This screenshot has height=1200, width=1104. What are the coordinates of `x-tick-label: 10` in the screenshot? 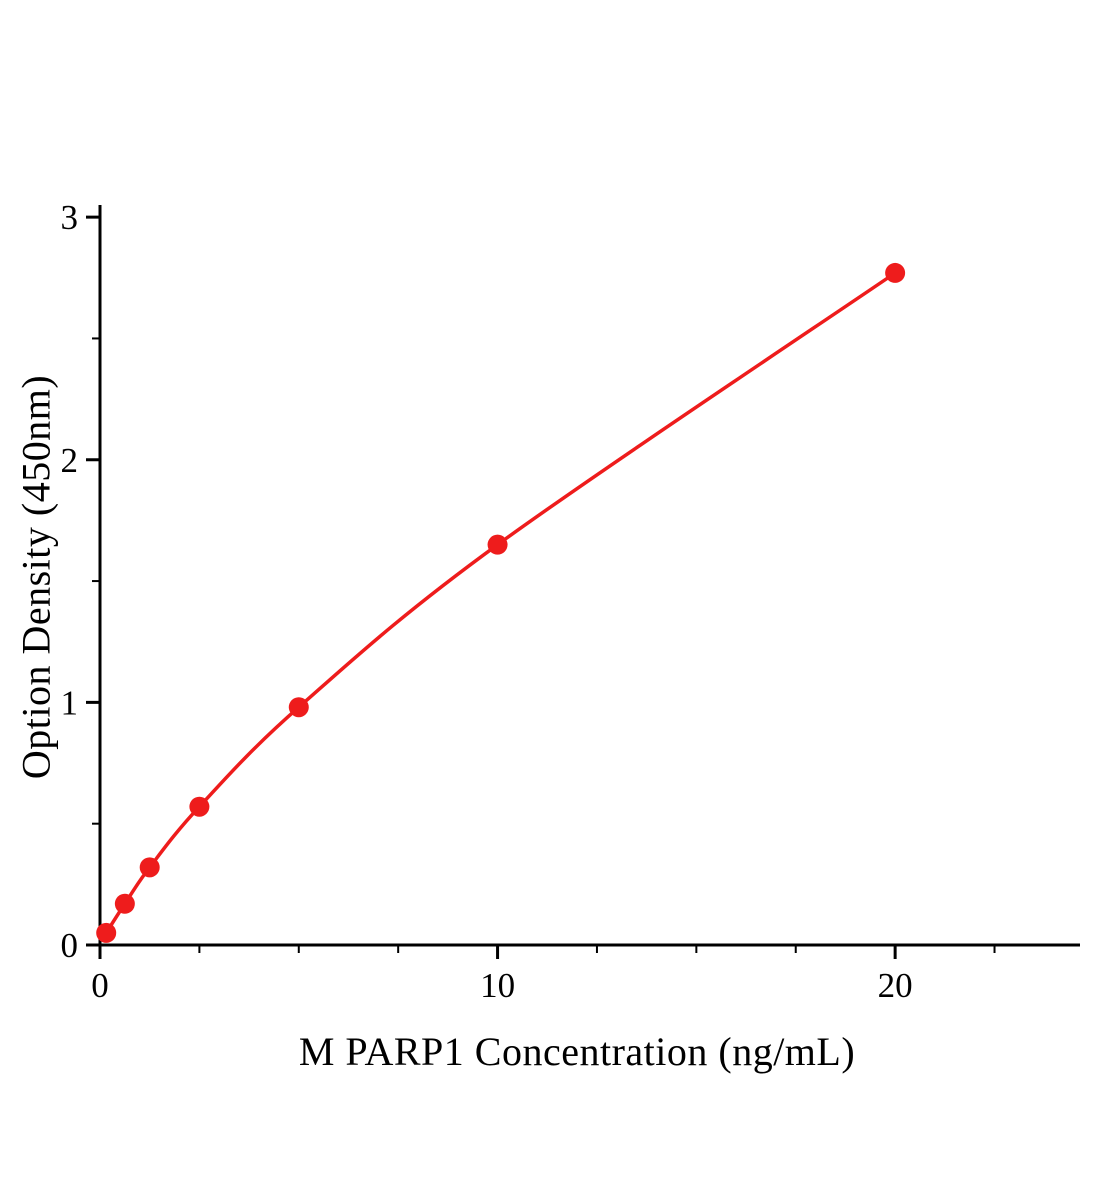 It's located at (497, 985).